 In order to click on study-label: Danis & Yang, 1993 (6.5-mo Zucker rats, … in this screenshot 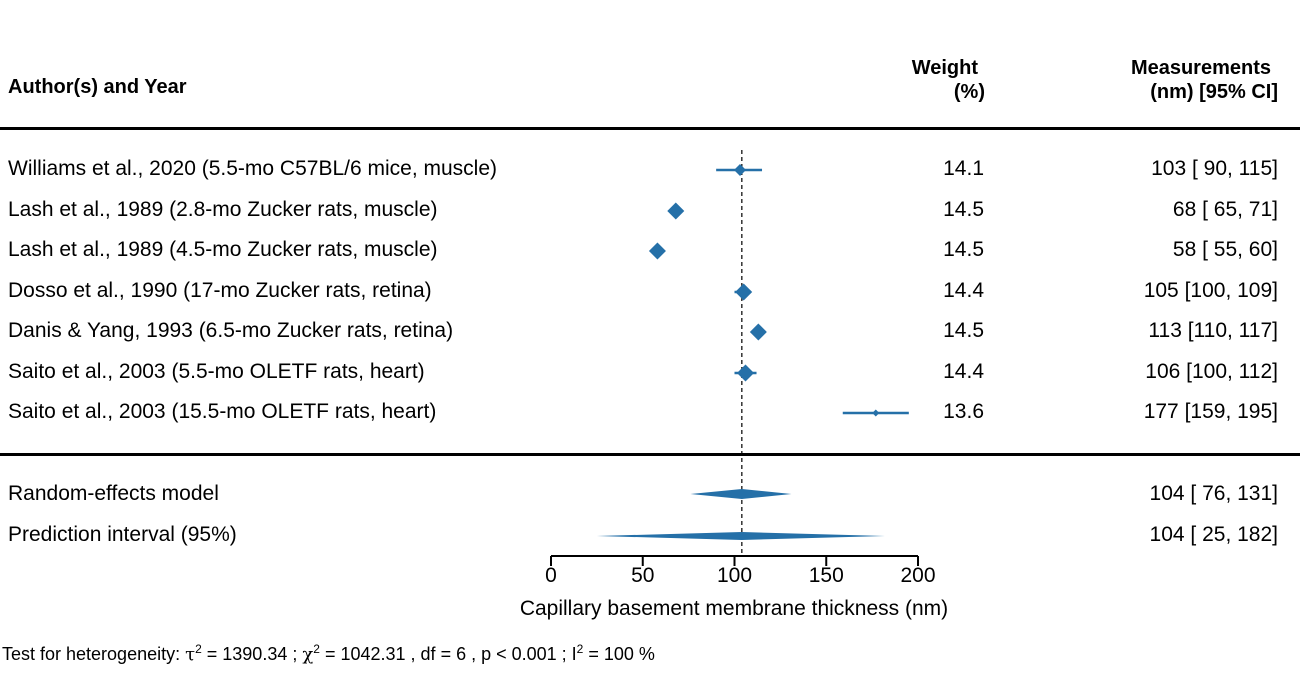, I will do `click(231, 330)`.